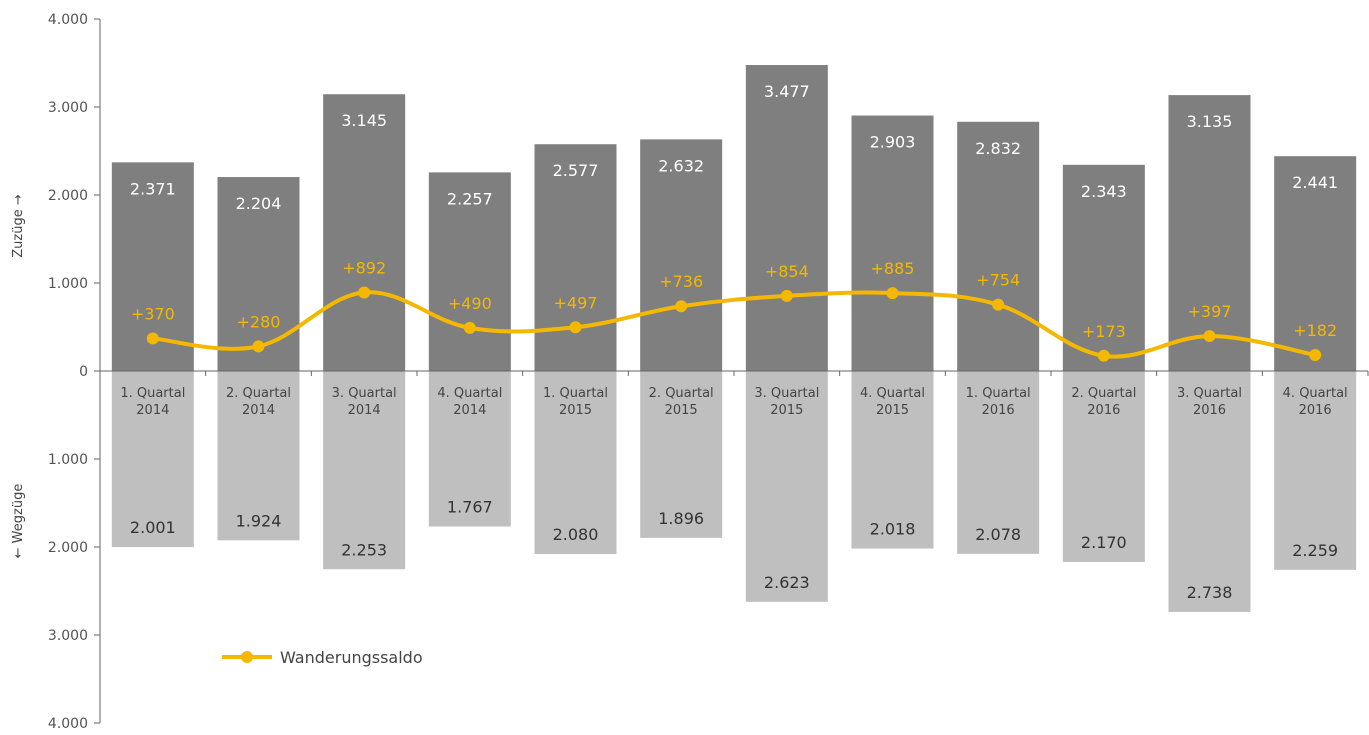  I want to click on bar-zuzuege-label: 2.903, so click(893, 142).